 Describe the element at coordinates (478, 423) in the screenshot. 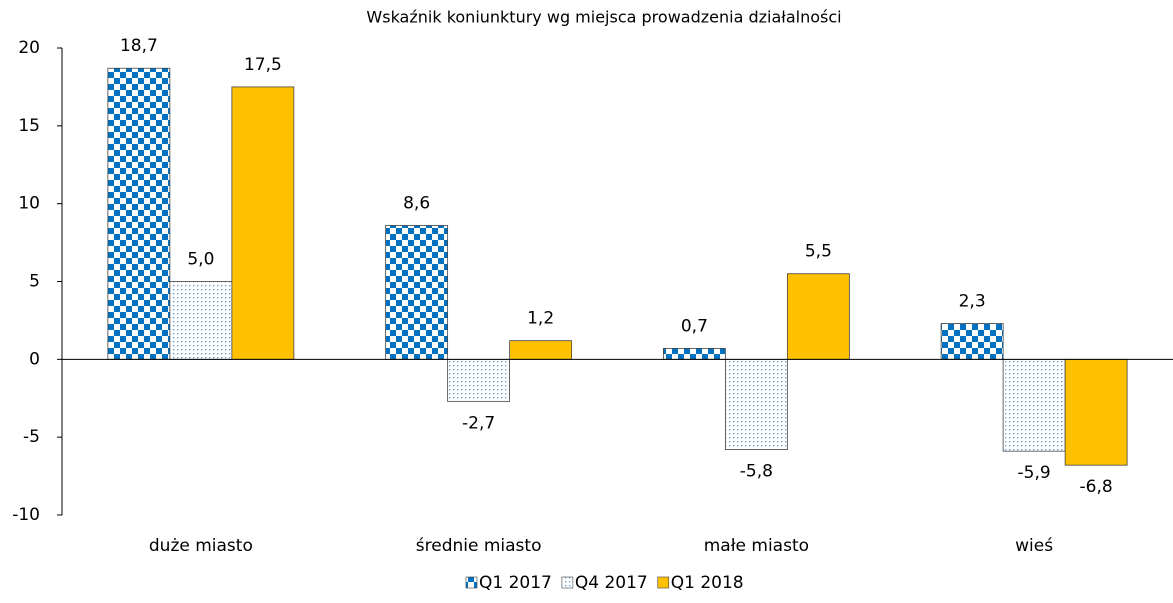

I see `value-label: -2,7` at that location.